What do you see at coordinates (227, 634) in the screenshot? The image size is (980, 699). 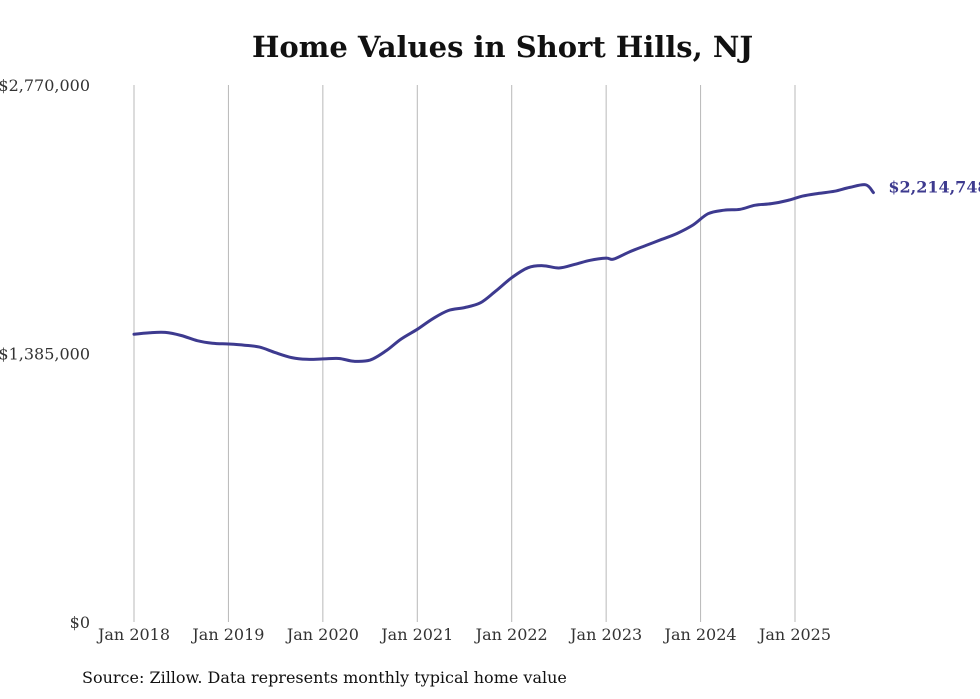 I see `x-tick-label: Jan 2019` at bounding box center [227, 634].